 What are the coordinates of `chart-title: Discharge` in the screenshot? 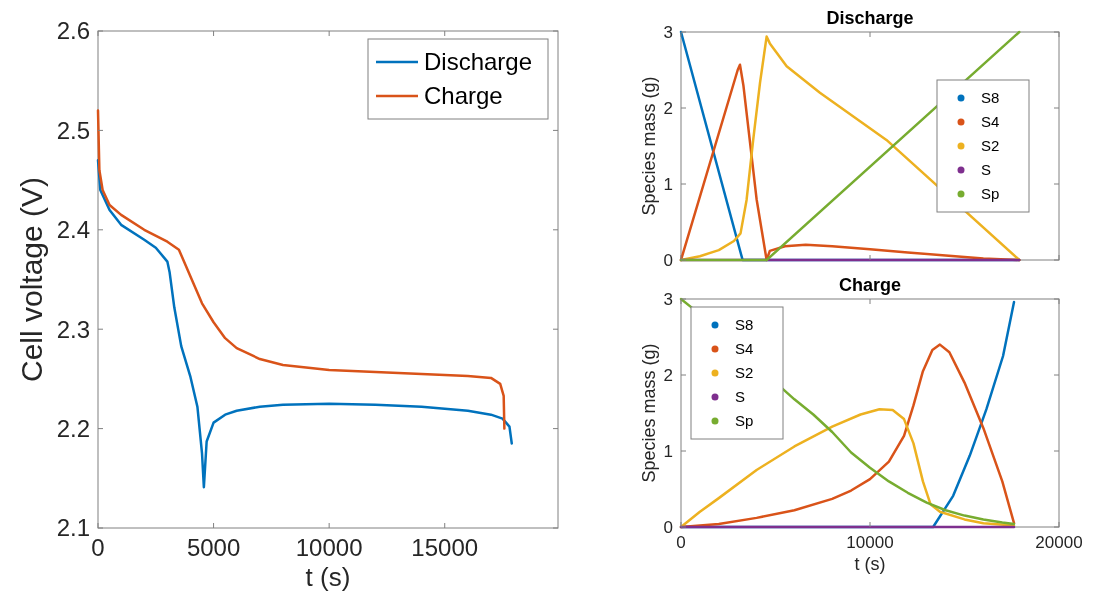 It's located at (870, 18).